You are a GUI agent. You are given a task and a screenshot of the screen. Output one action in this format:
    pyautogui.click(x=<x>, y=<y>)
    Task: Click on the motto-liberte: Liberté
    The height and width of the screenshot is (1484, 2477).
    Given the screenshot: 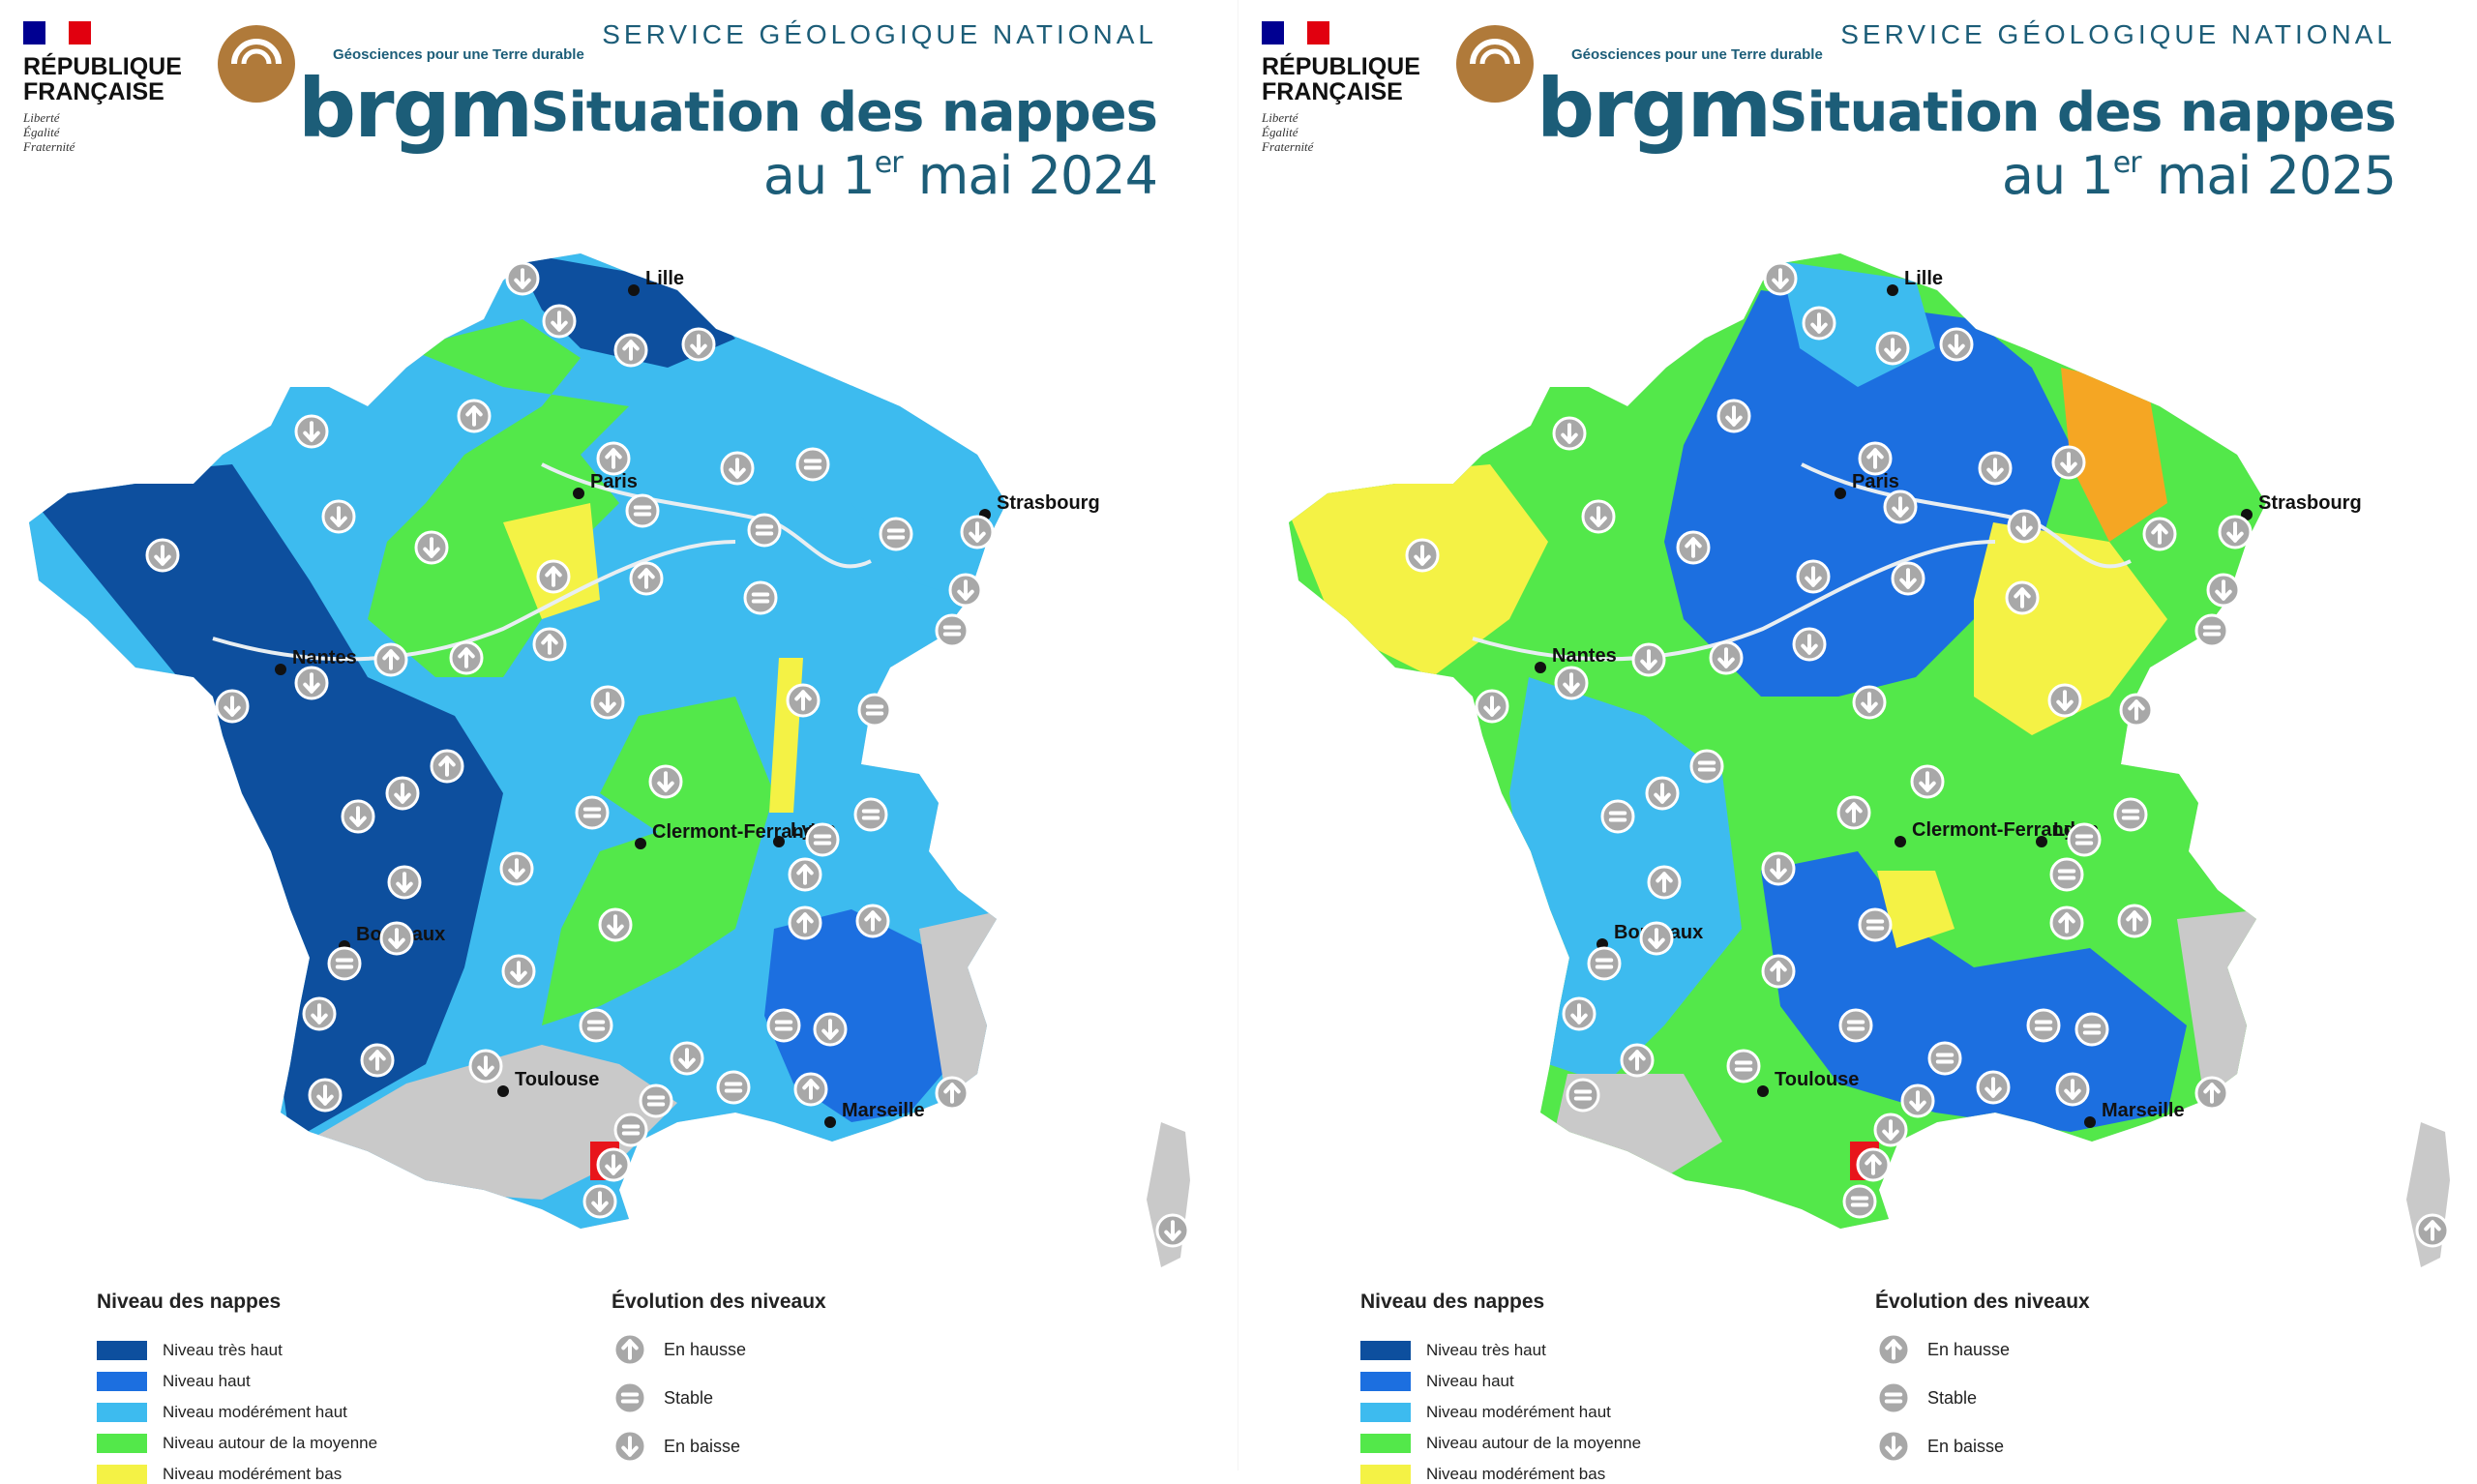 What is the action you would take?
    pyautogui.click(x=1280, y=117)
    